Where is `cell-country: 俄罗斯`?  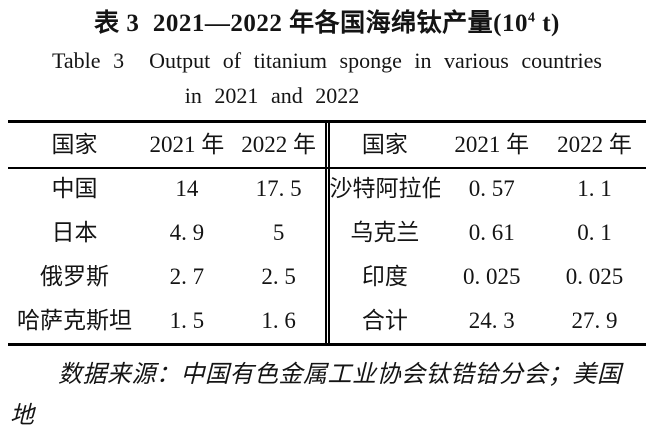
cell-country: 俄罗斯 is located at coordinates (74, 276).